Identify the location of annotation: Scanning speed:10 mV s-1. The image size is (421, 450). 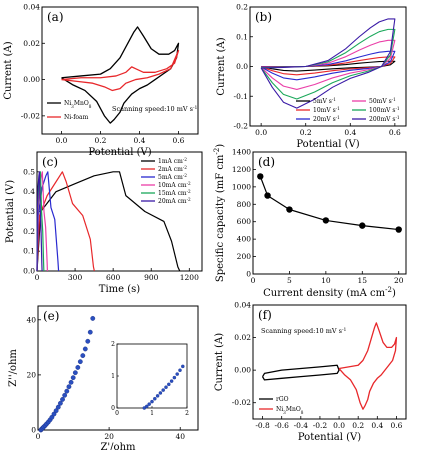
(304, 331).